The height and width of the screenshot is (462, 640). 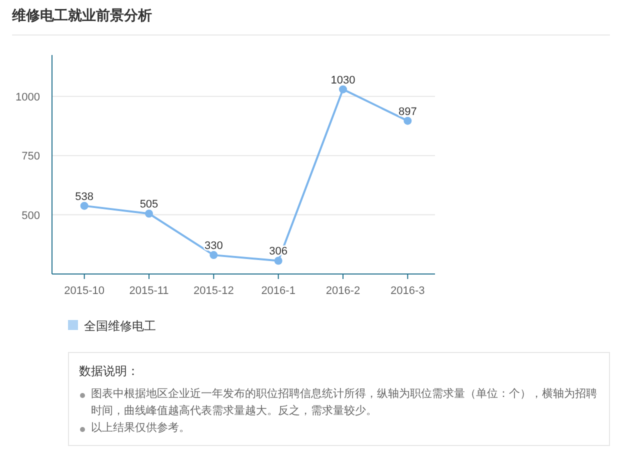 I want to click on x-tick-label: 2015-12, so click(x=213, y=291).